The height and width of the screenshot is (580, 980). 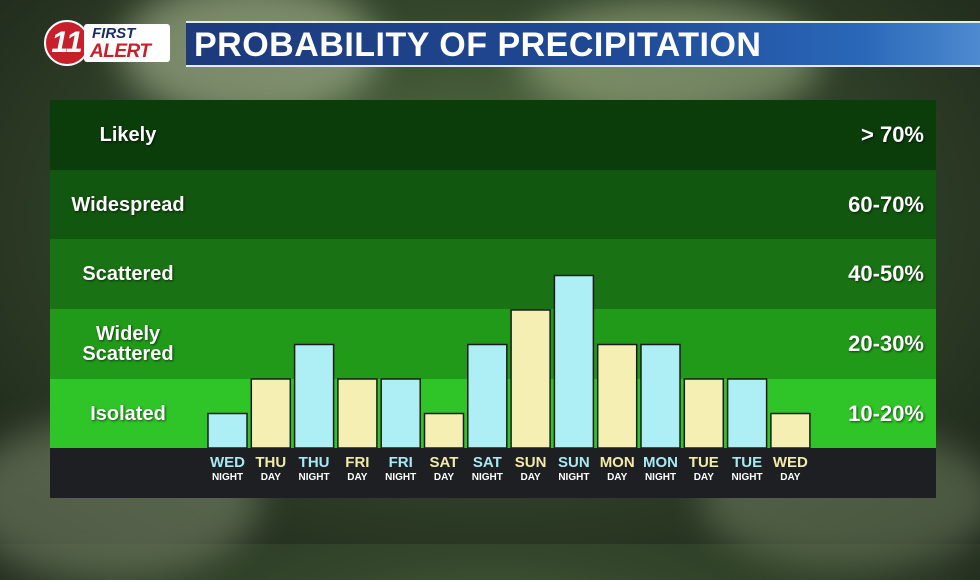 I want to click on band-range: > 70%, so click(x=892, y=134).